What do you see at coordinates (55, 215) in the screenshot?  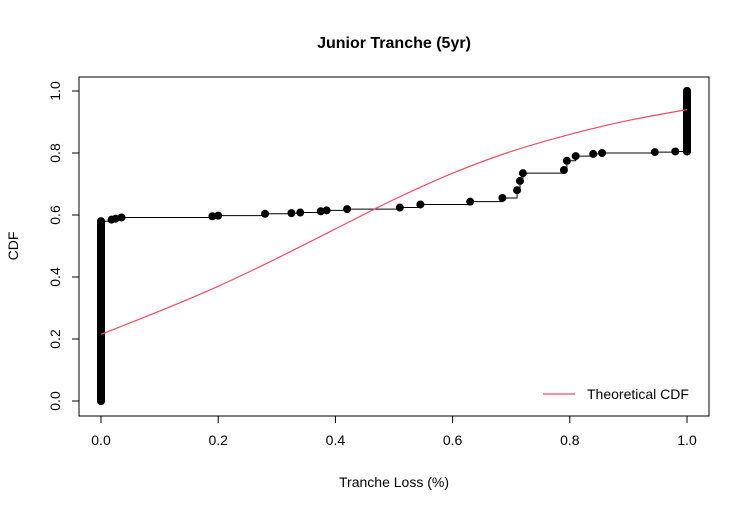 I see `y-tick-label: 0.6` at bounding box center [55, 215].